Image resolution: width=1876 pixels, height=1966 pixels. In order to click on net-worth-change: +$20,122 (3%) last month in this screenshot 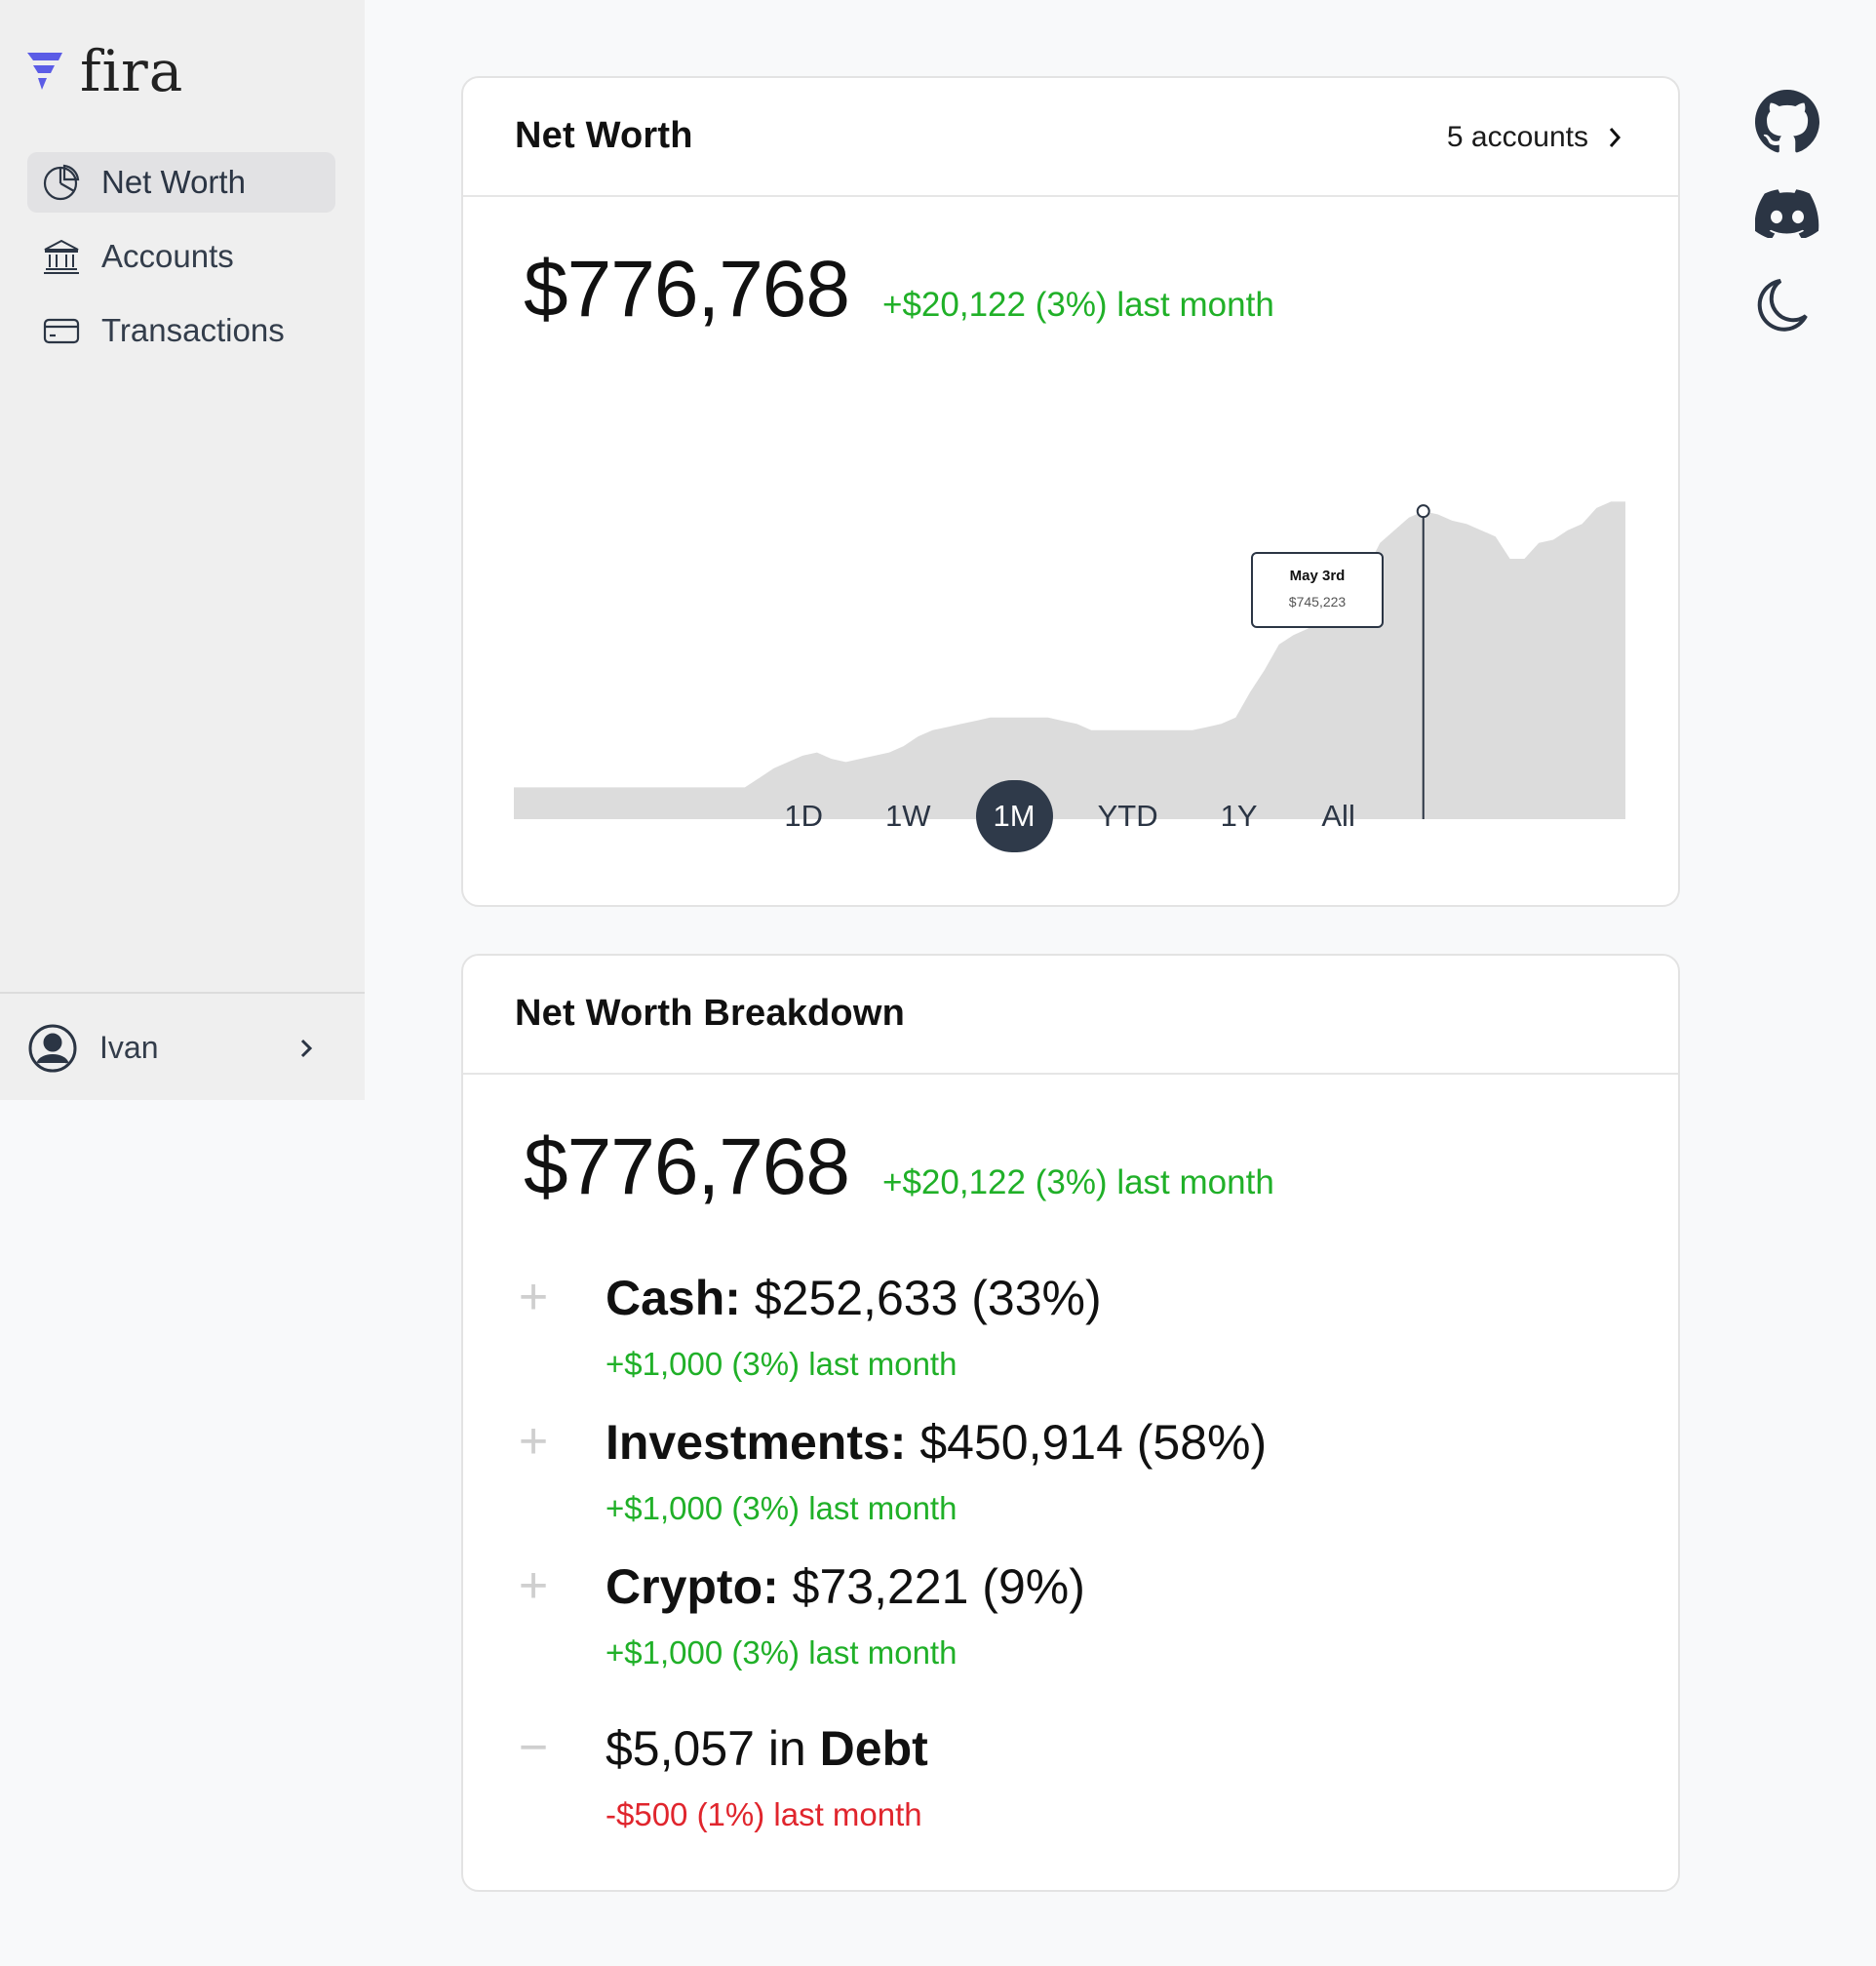, I will do `click(1078, 305)`.